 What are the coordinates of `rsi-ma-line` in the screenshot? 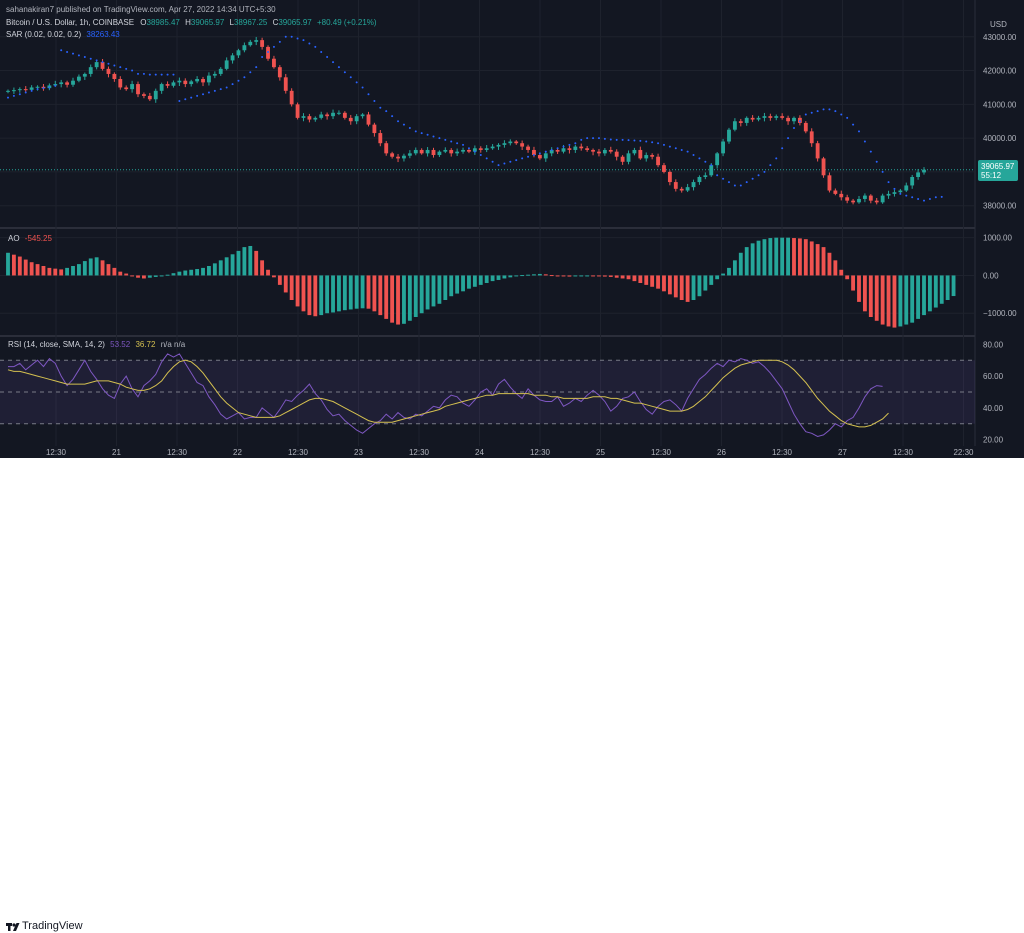 It's located at (448, 393).